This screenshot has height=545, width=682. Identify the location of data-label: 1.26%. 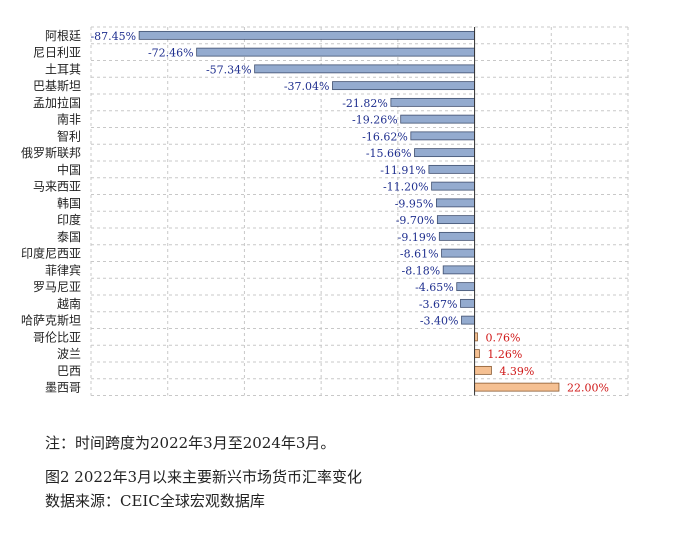
(504, 354).